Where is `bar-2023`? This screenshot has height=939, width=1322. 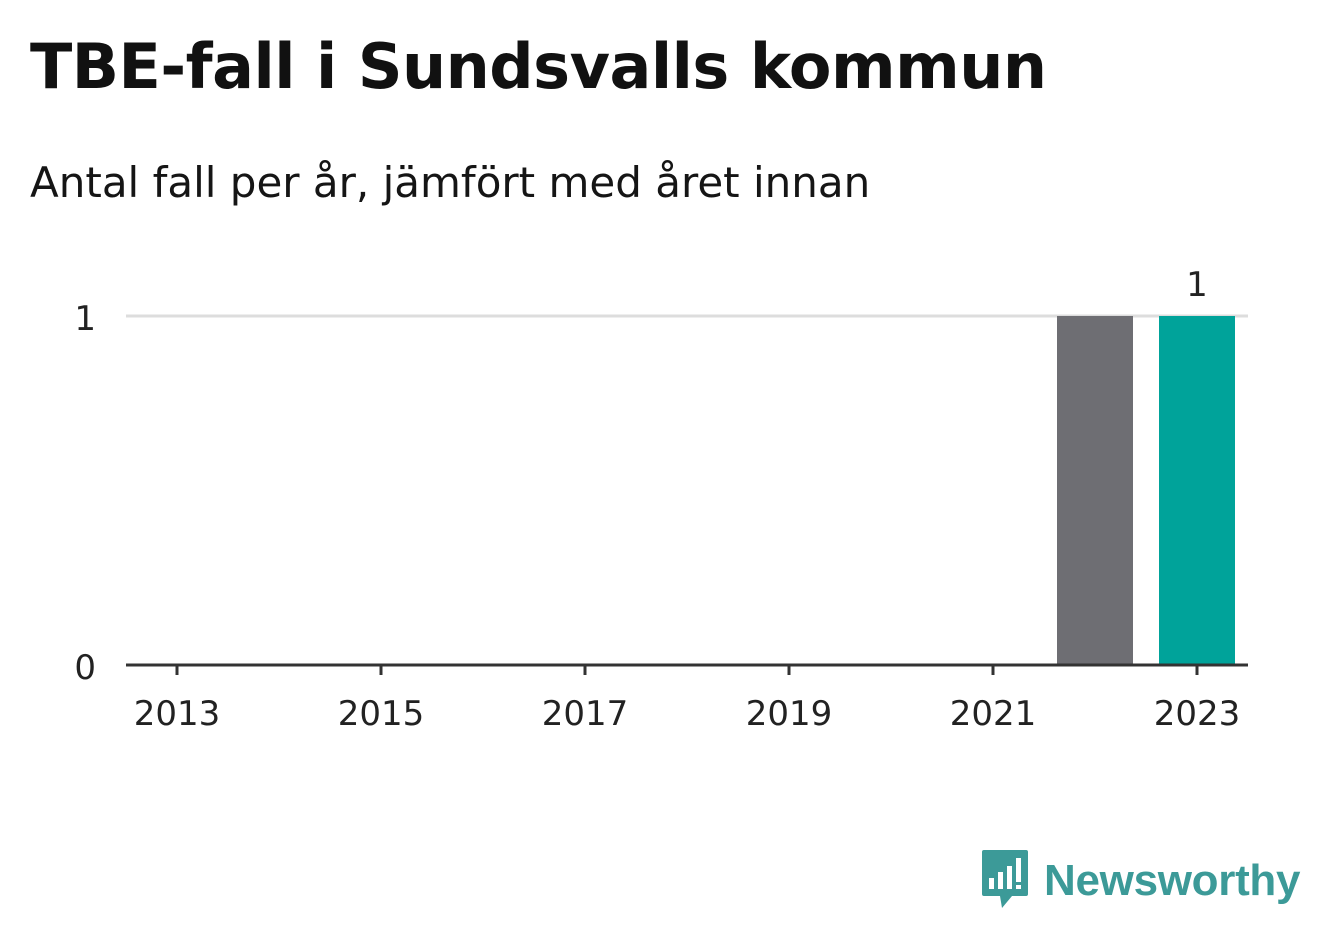
bar-2023 is located at coordinates (1197, 490).